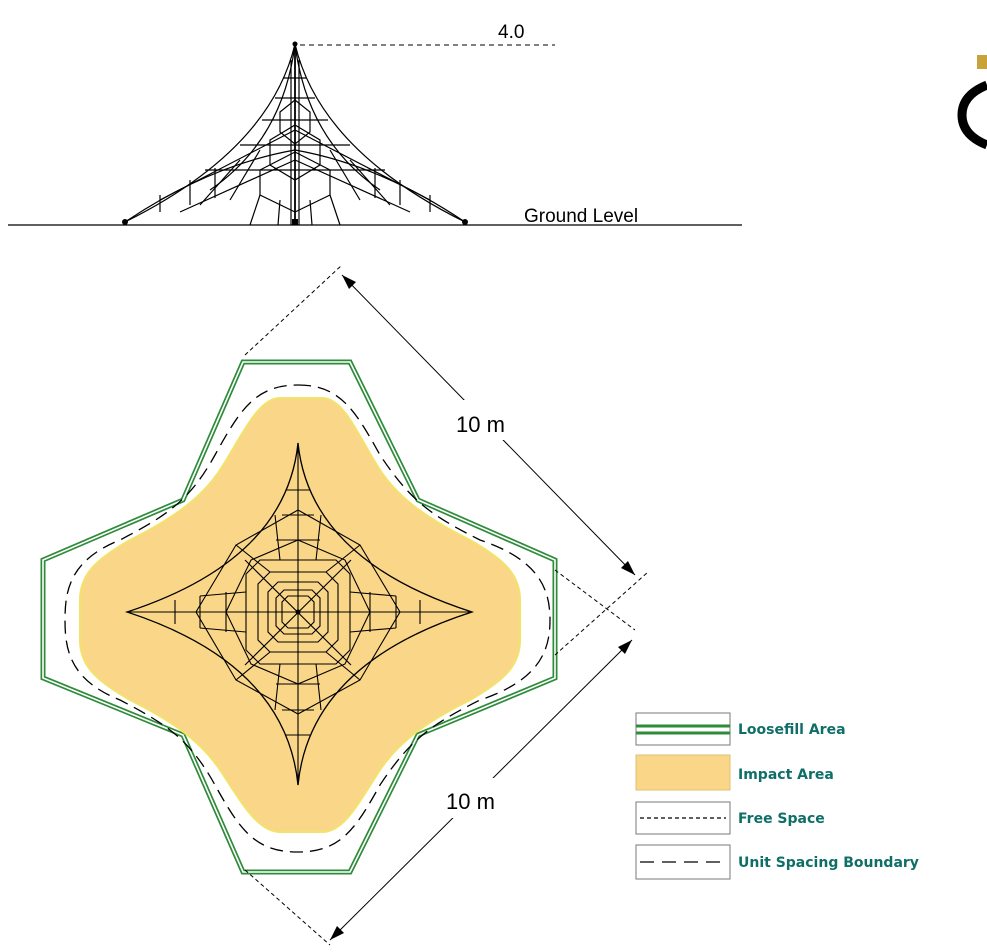 This screenshot has height=952, width=987. I want to click on ground-level-label: Ground Level, so click(581, 216).